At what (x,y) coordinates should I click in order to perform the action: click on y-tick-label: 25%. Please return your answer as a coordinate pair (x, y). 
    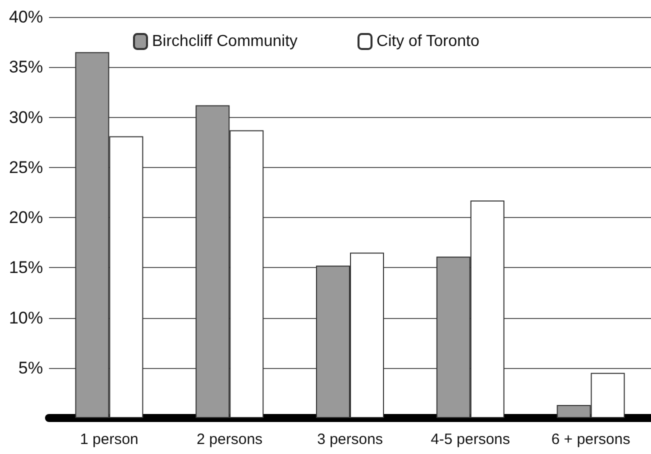
    Looking at the image, I should click on (25, 167).